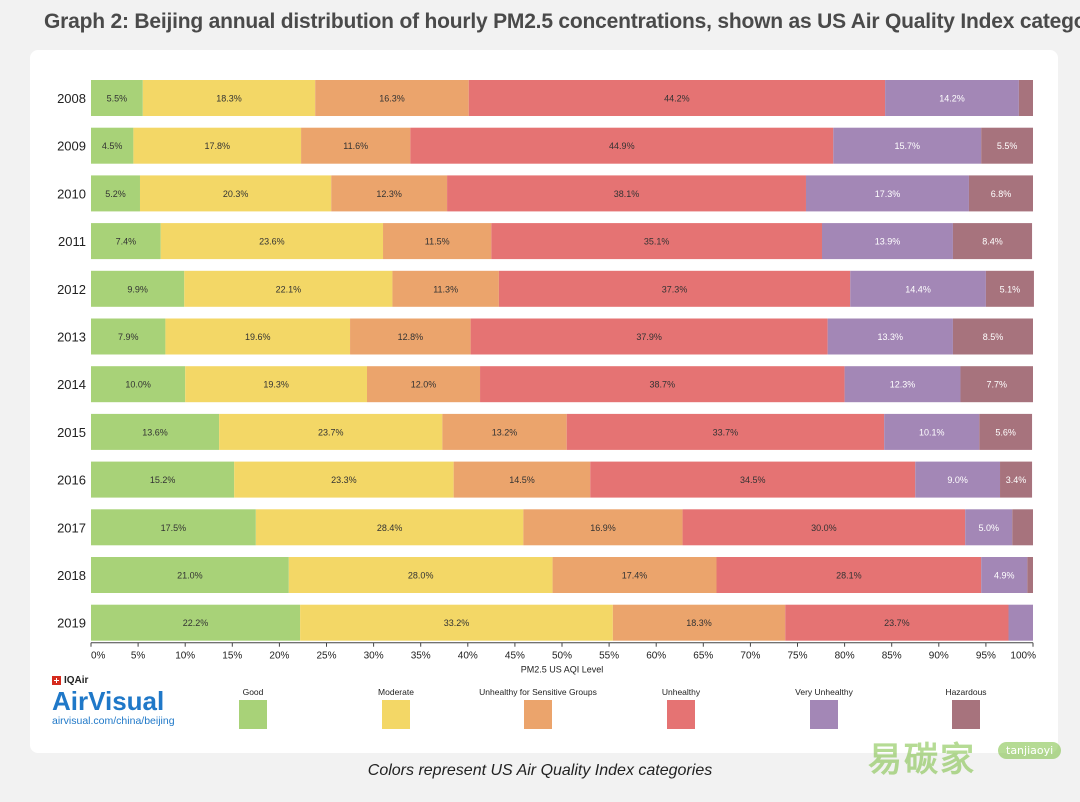  Describe the element at coordinates (98, 656) in the screenshot. I see `x-tick-label: 0%` at that location.